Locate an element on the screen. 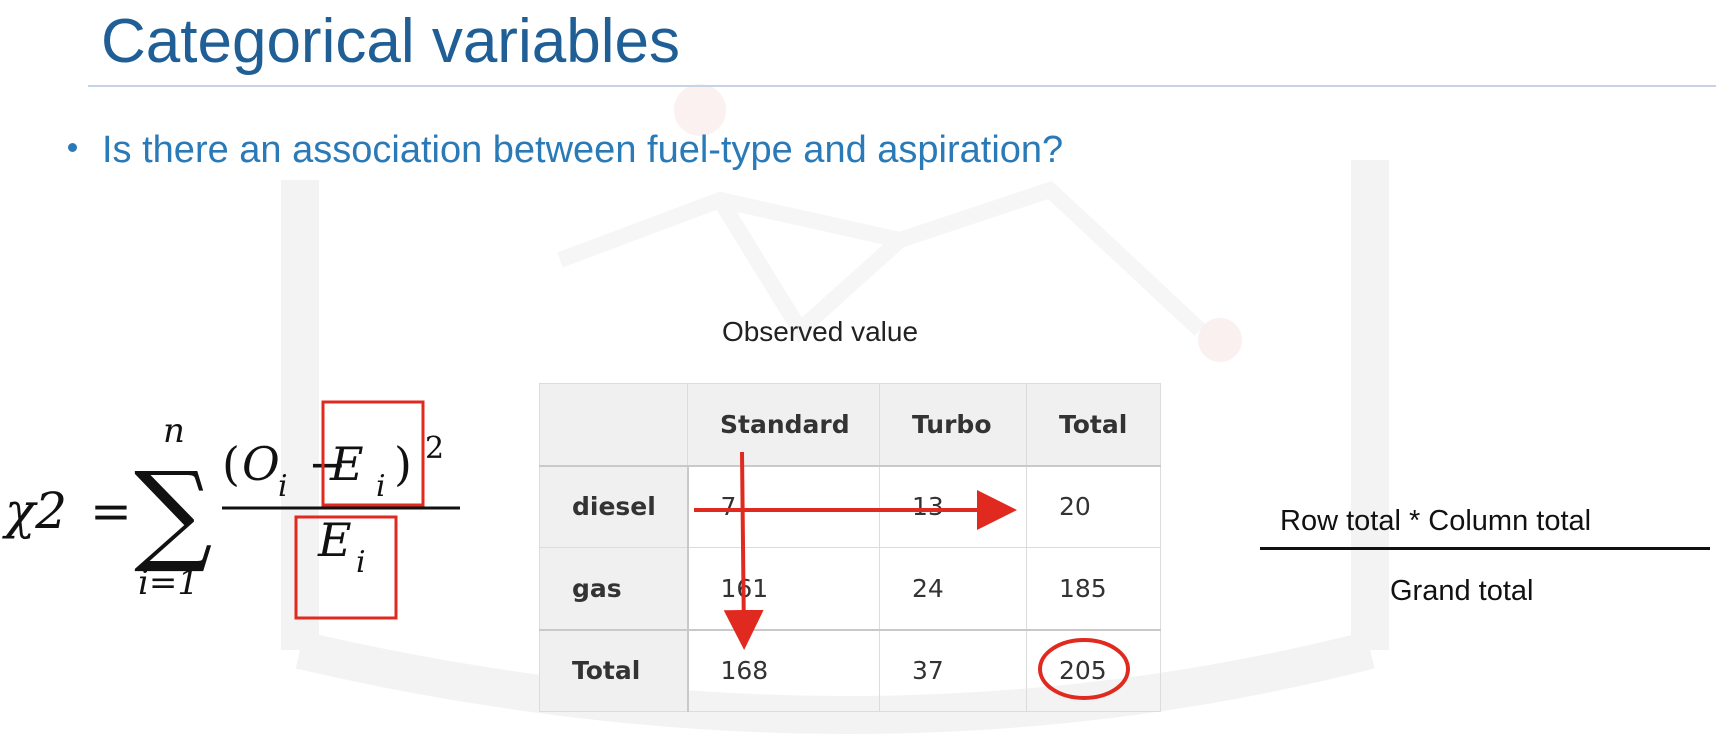  formula-minus: − is located at coordinates (327, 464).